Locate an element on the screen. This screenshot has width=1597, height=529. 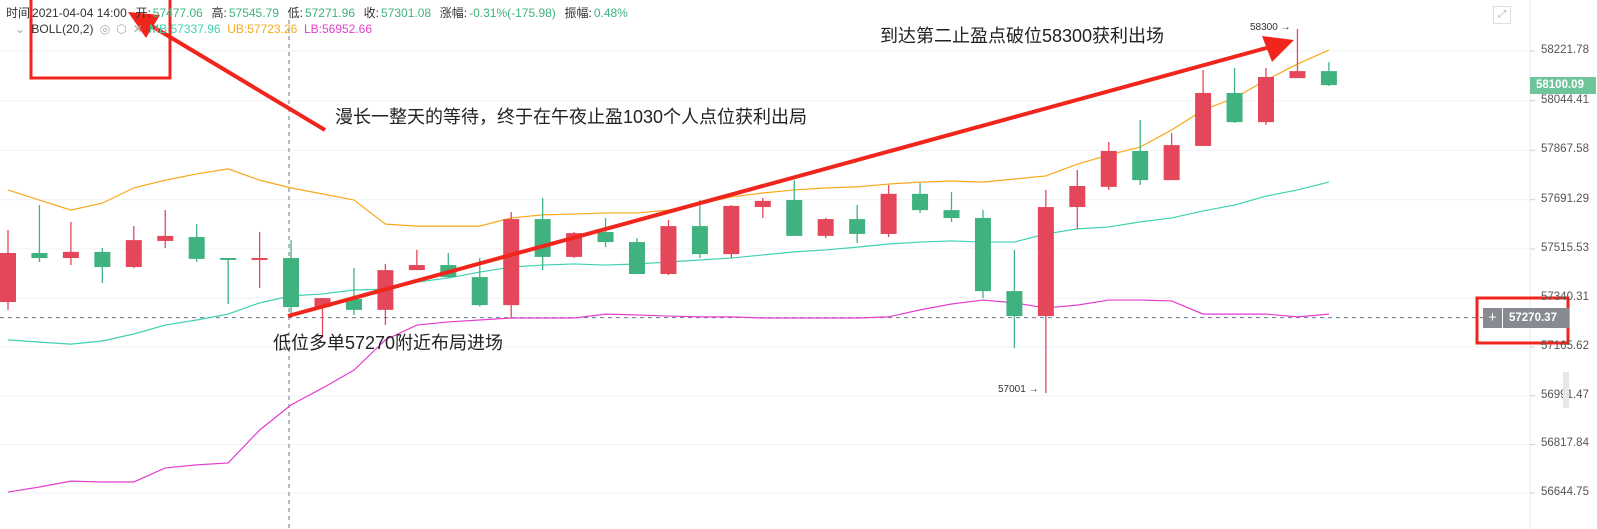
annotation-bottom: 低位多单57270附近布局进场 is located at coordinates (388, 343).